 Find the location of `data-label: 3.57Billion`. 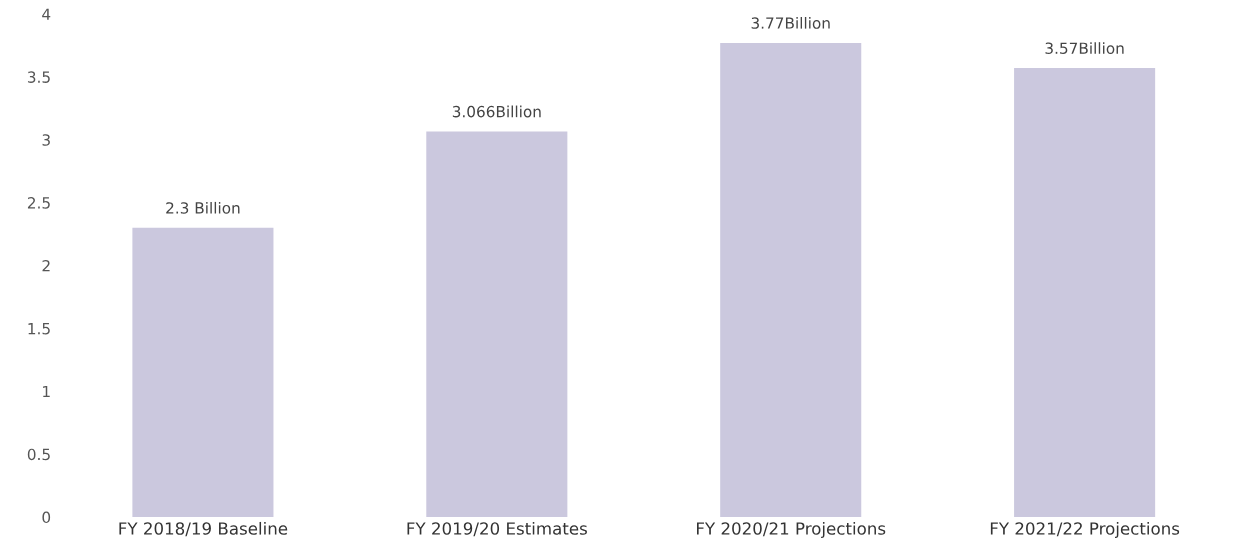

data-label: 3.57Billion is located at coordinates (1084, 48).